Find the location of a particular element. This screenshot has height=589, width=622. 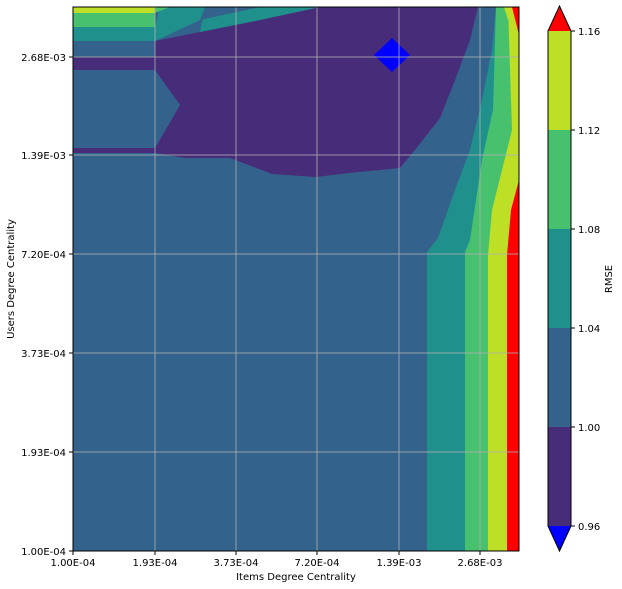

colorbar-tick-label: 1.16 is located at coordinates (589, 32).